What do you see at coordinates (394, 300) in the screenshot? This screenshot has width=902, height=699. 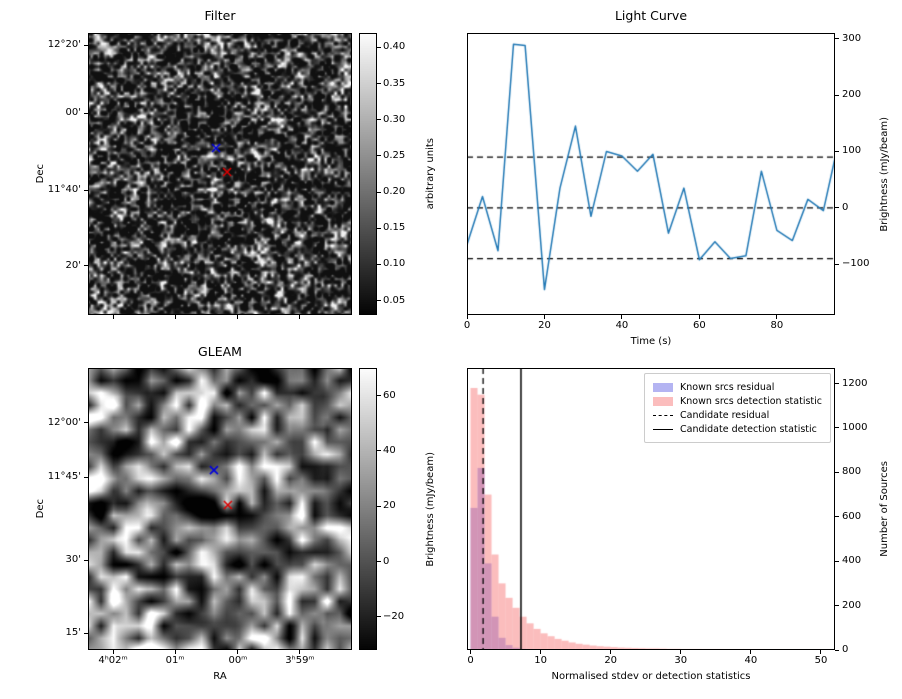 I see `tick-label: 0.05` at bounding box center [394, 300].